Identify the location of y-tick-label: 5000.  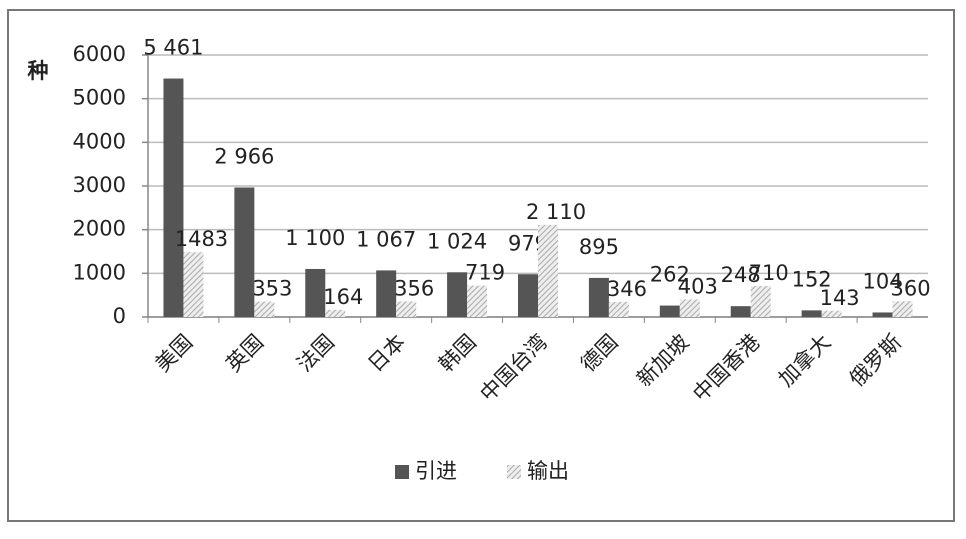
(99, 98).